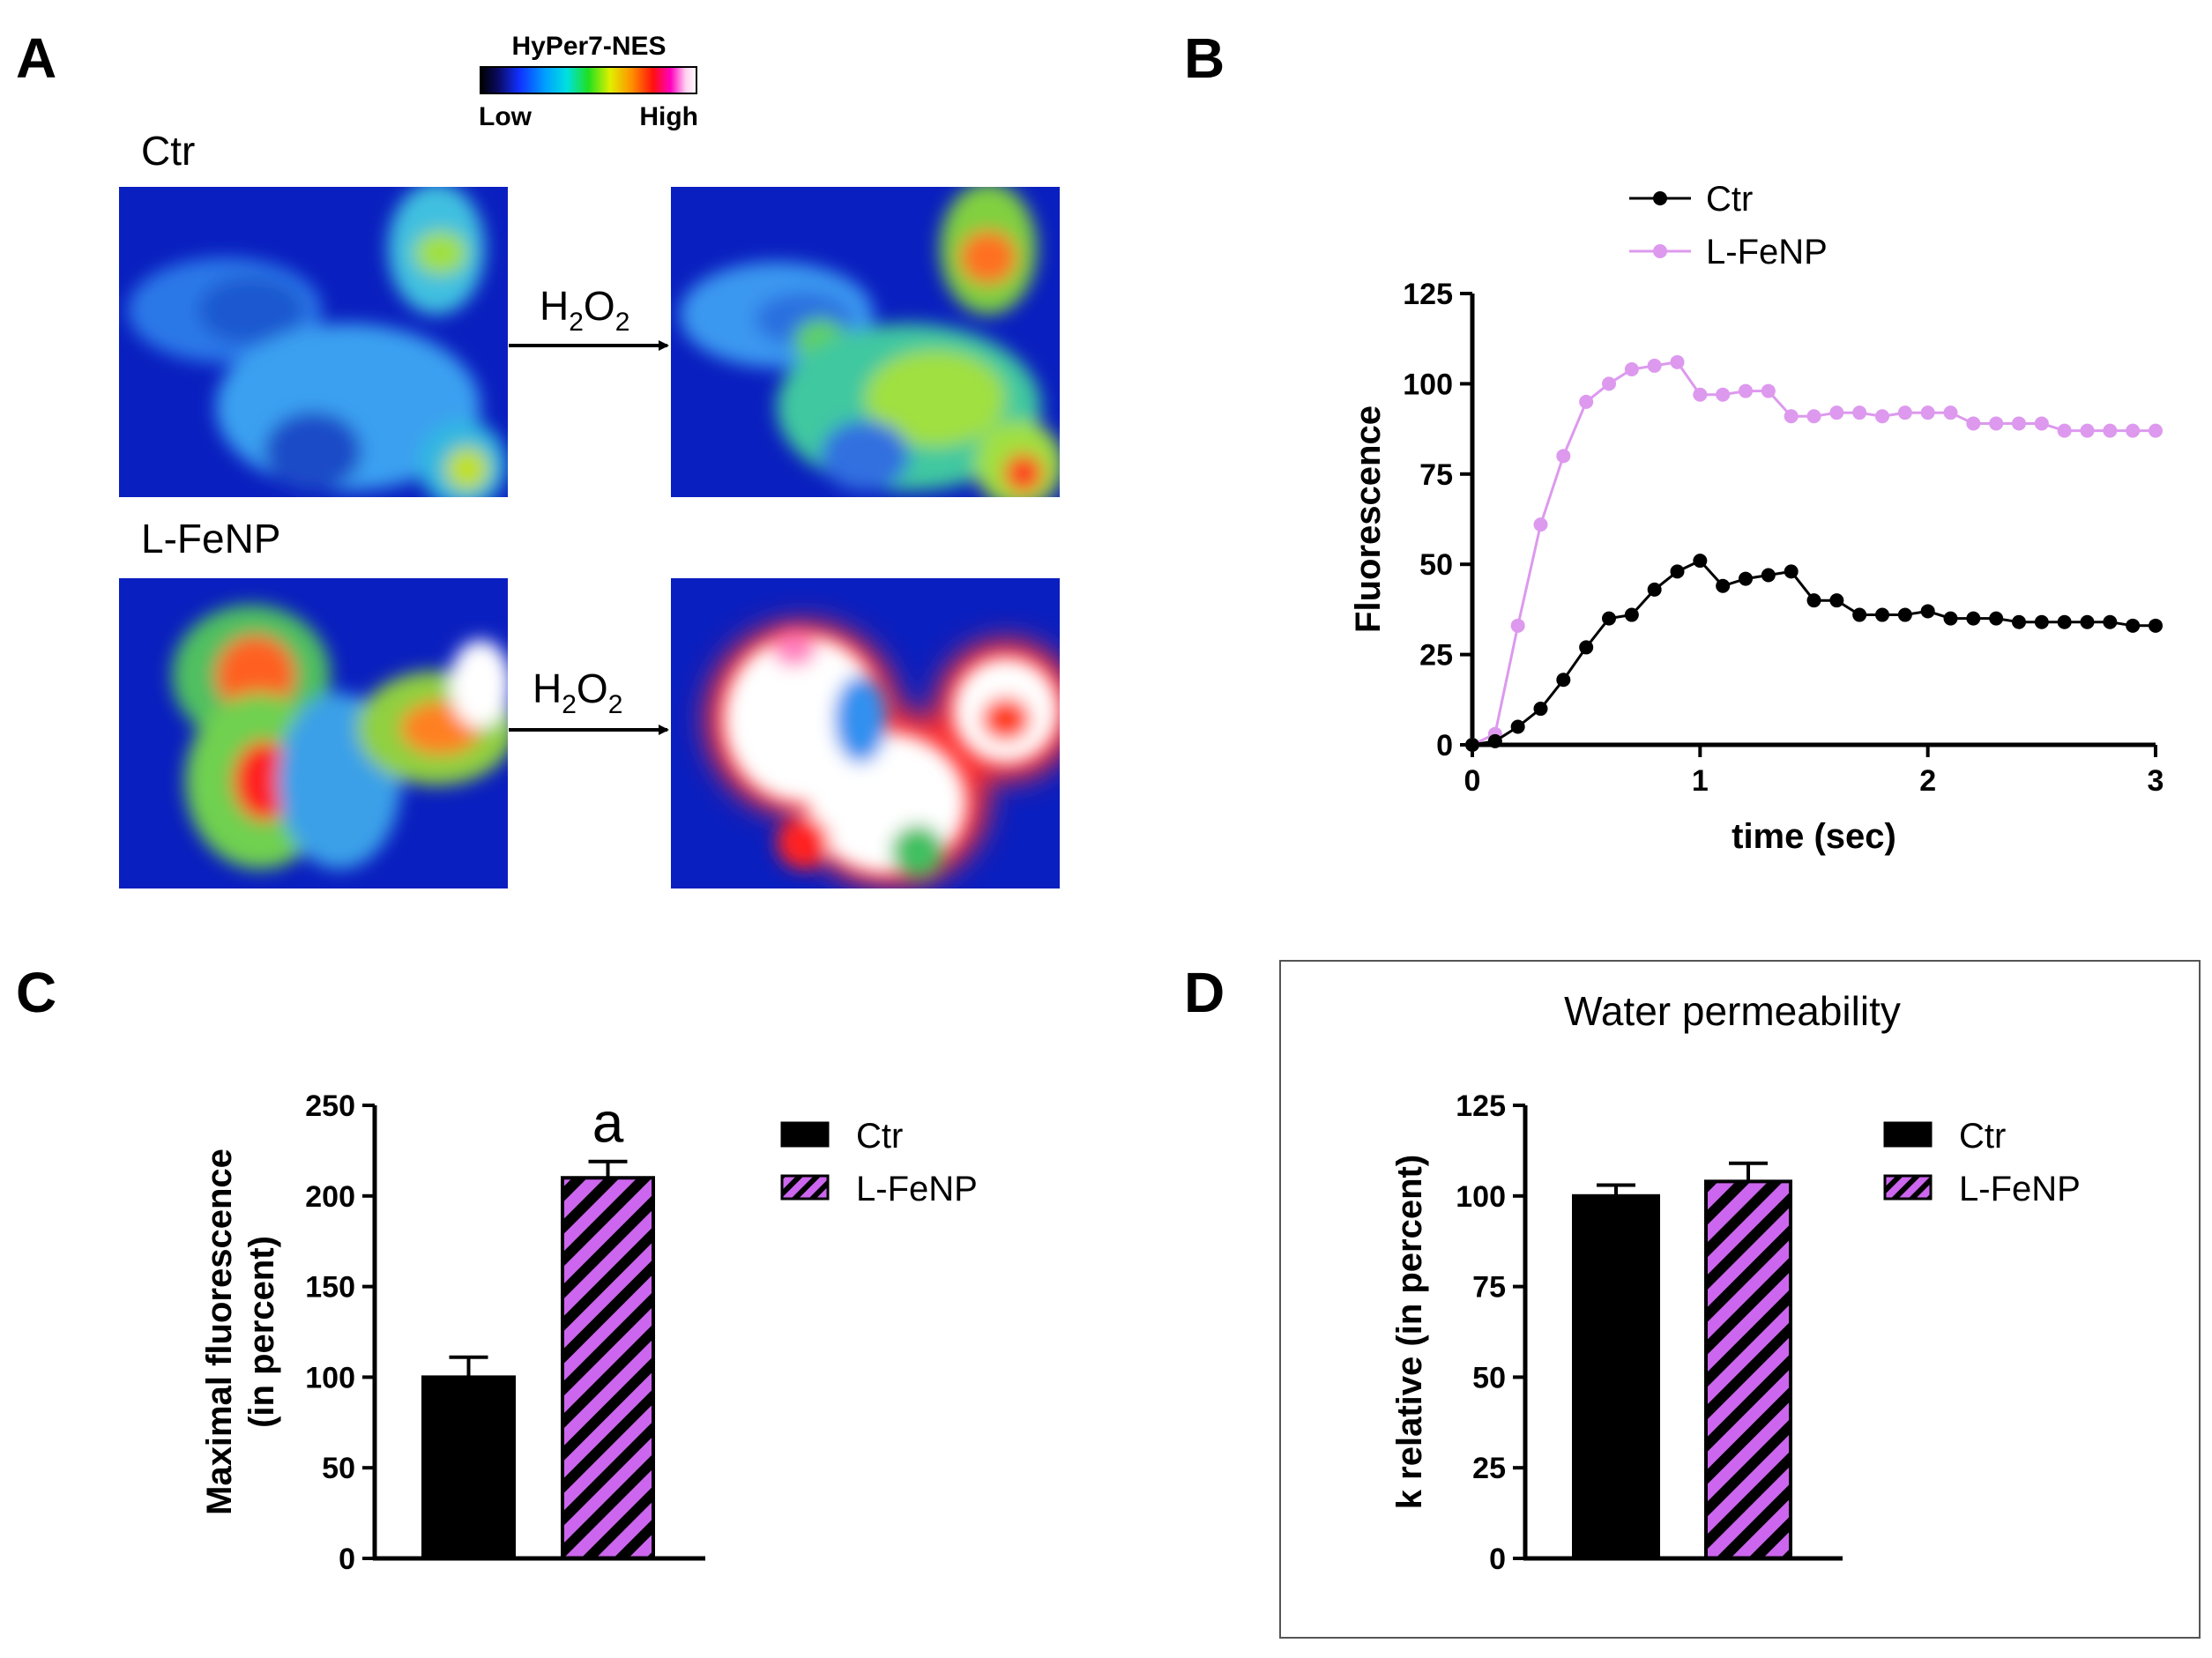 This screenshot has width=2212, height=1658. What do you see at coordinates (917, 1189) in the screenshot?
I see `legend-label-l-fenp-c: L-FeNP` at bounding box center [917, 1189].